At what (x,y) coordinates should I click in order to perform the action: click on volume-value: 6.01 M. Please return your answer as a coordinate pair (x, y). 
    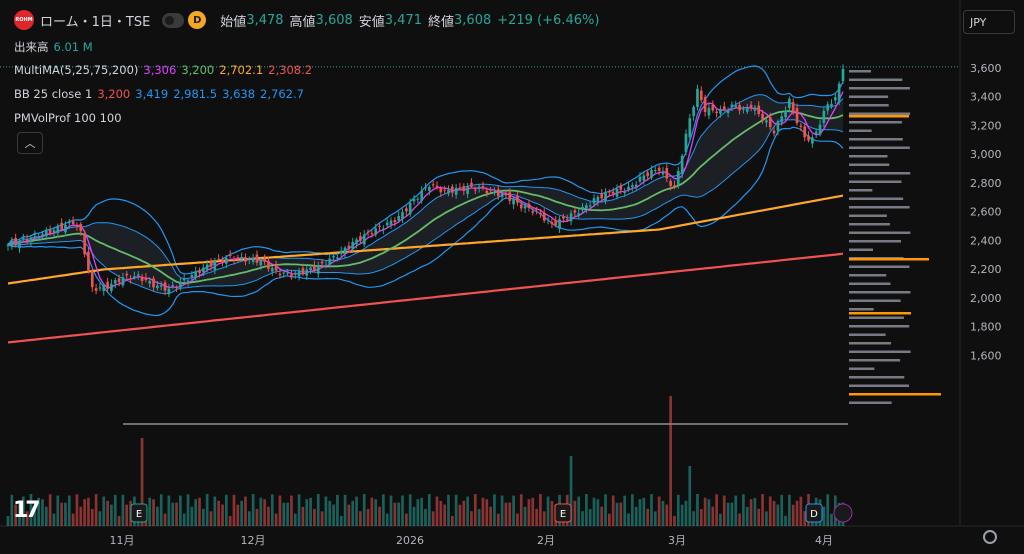
    Looking at the image, I should click on (73, 47).